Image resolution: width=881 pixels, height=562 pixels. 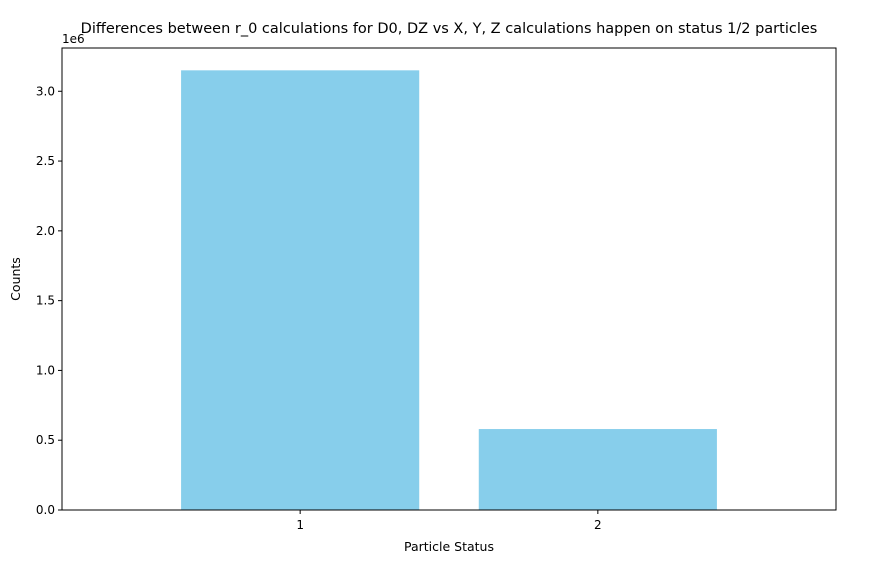 I want to click on y-tick-label: 3.0, so click(x=45, y=91).